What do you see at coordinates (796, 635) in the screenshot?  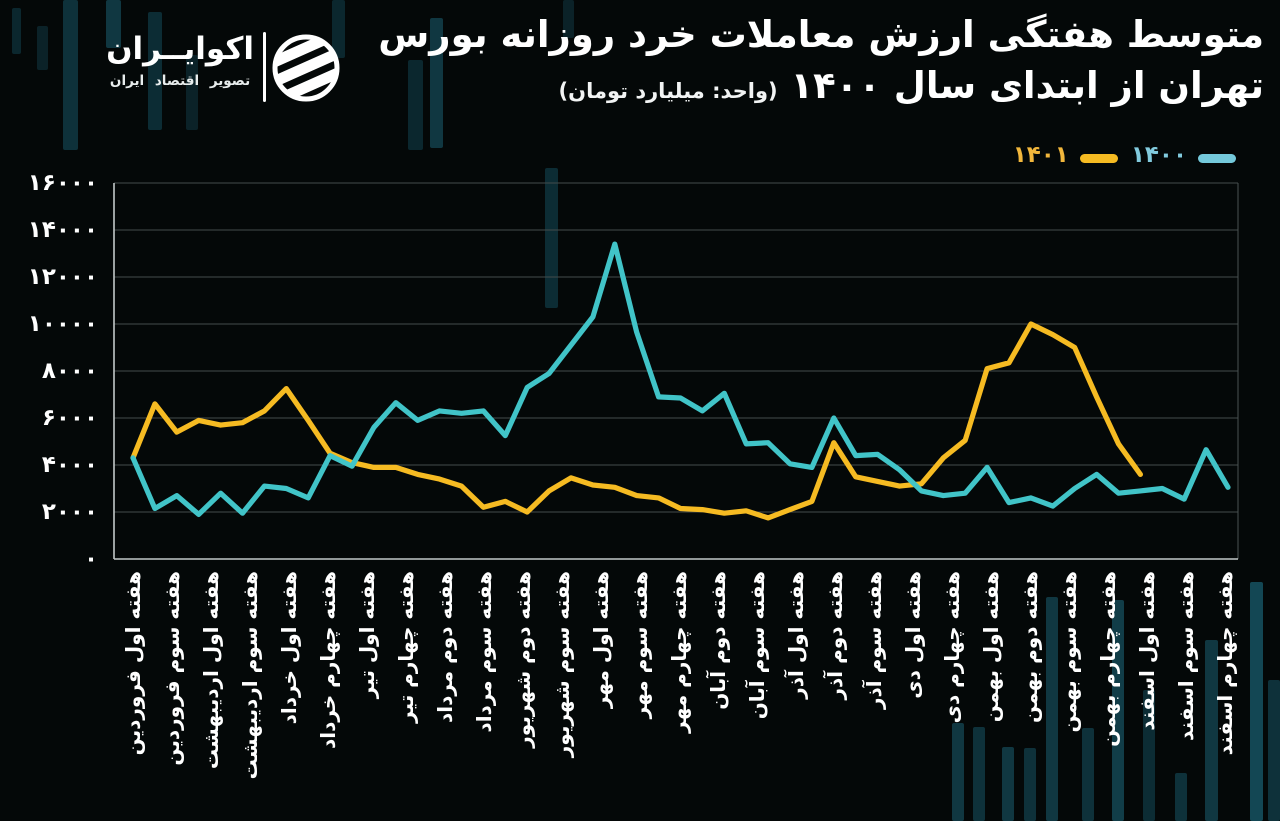 I see `x-tick-label: هفته اول آذر` at bounding box center [796, 635].